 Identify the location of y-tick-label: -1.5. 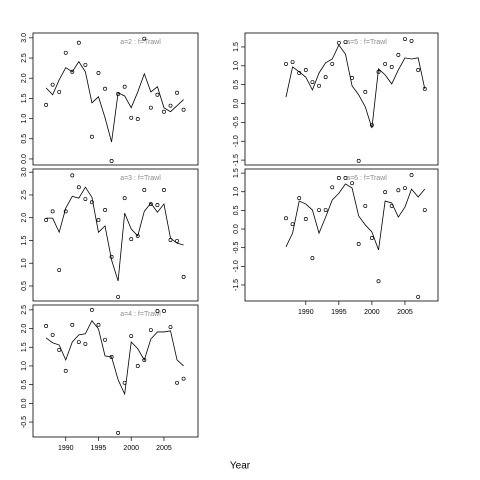
(236, 160).